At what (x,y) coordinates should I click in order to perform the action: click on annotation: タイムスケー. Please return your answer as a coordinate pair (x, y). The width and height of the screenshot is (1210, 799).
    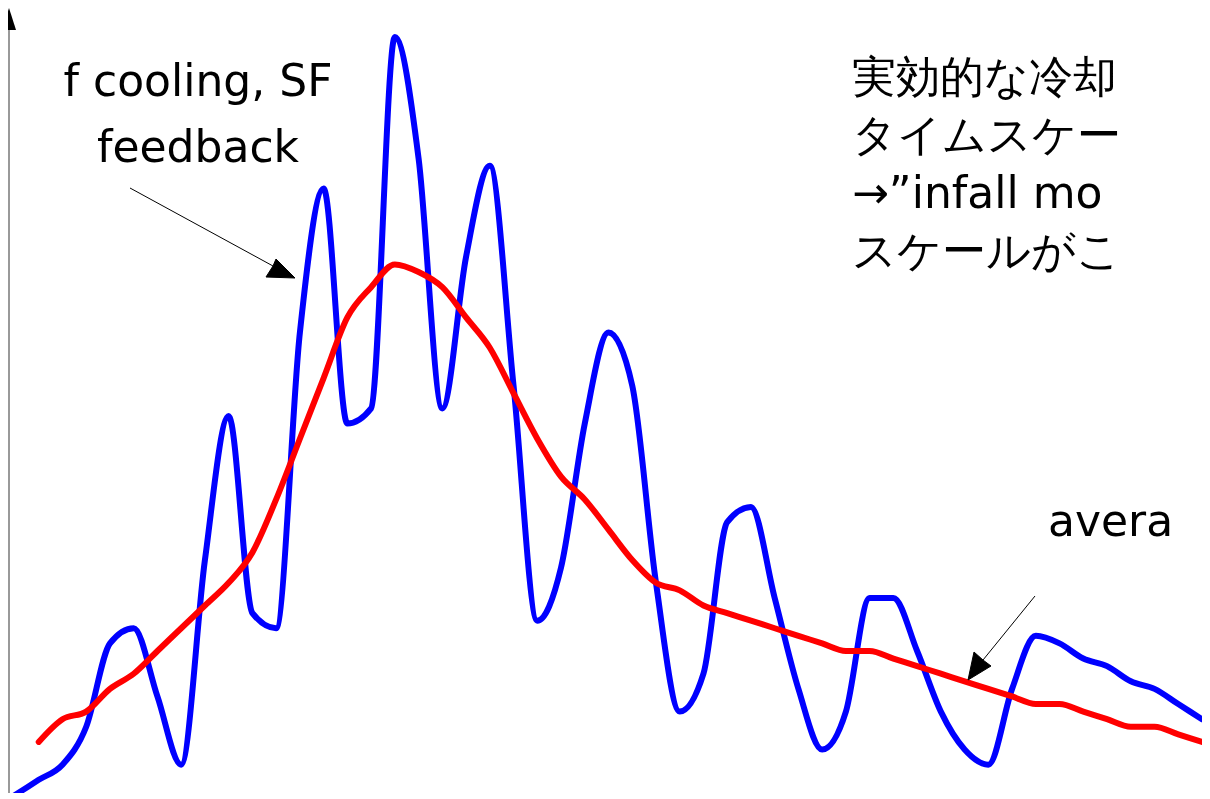
    Looking at the image, I should click on (986, 134).